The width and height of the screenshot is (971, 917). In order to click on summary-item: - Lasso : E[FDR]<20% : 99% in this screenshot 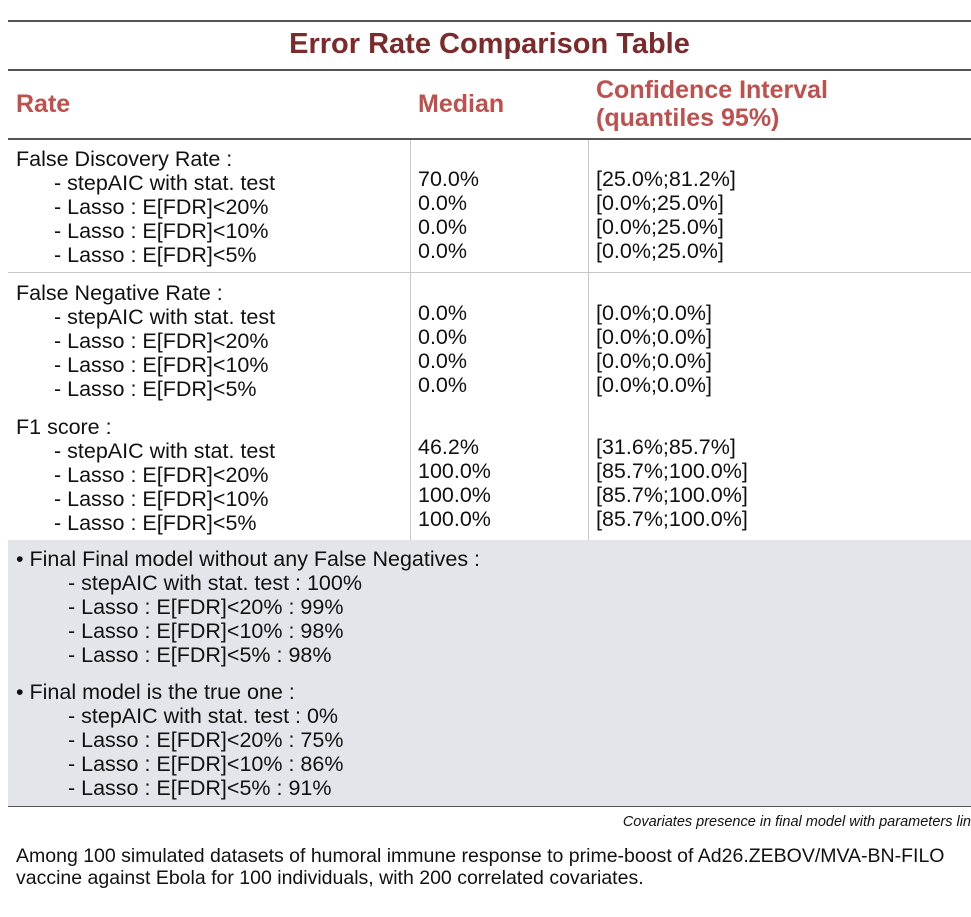, I will do `click(206, 607)`.